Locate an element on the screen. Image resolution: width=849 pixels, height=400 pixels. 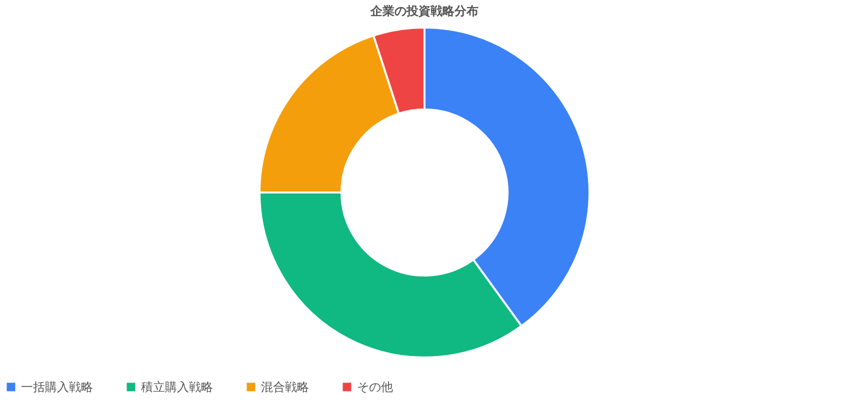
legend-label: その他 is located at coordinates (375, 387).